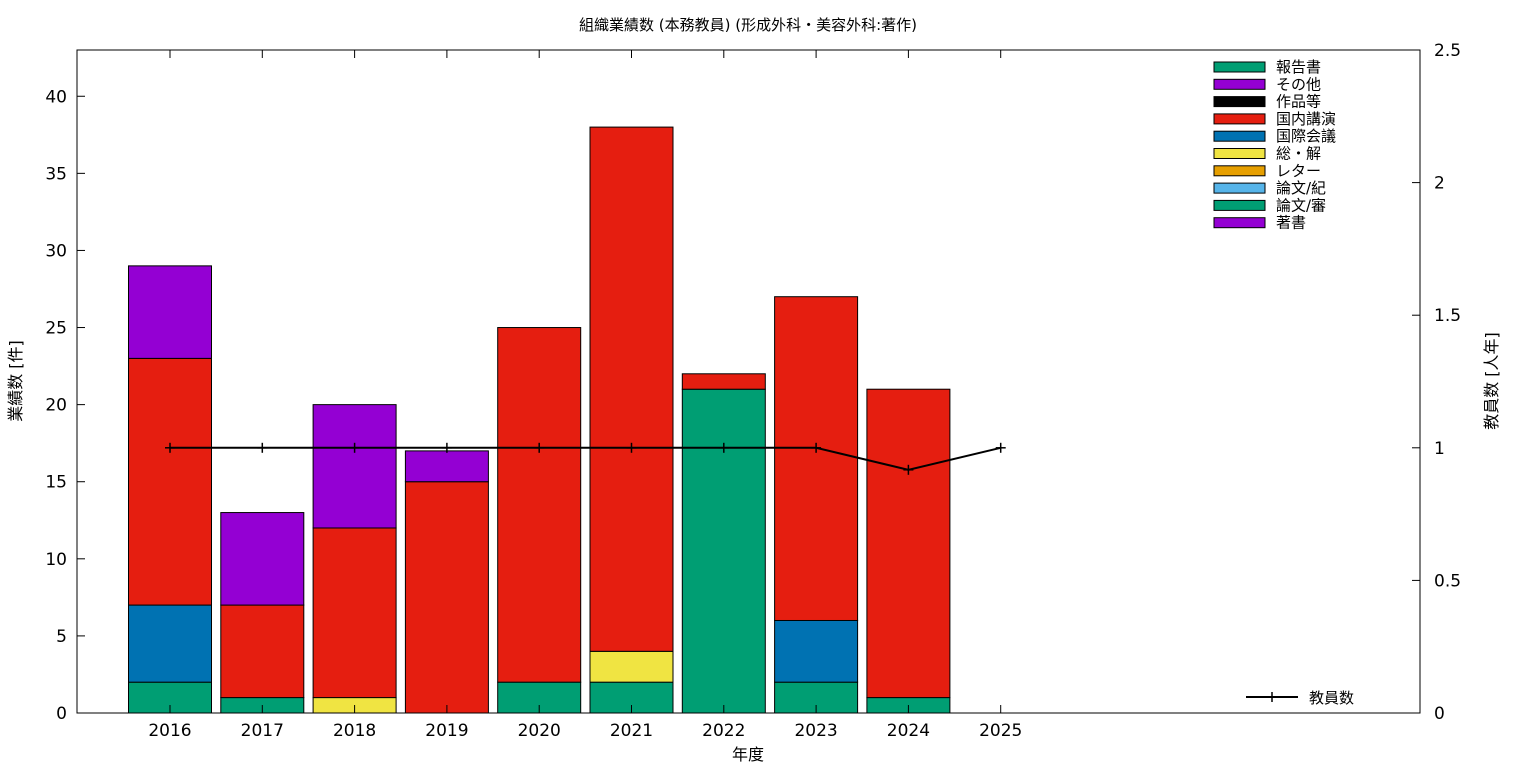 This screenshot has height=768, width=1536. I want to click on x-tick-label: 2022, so click(723, 731).